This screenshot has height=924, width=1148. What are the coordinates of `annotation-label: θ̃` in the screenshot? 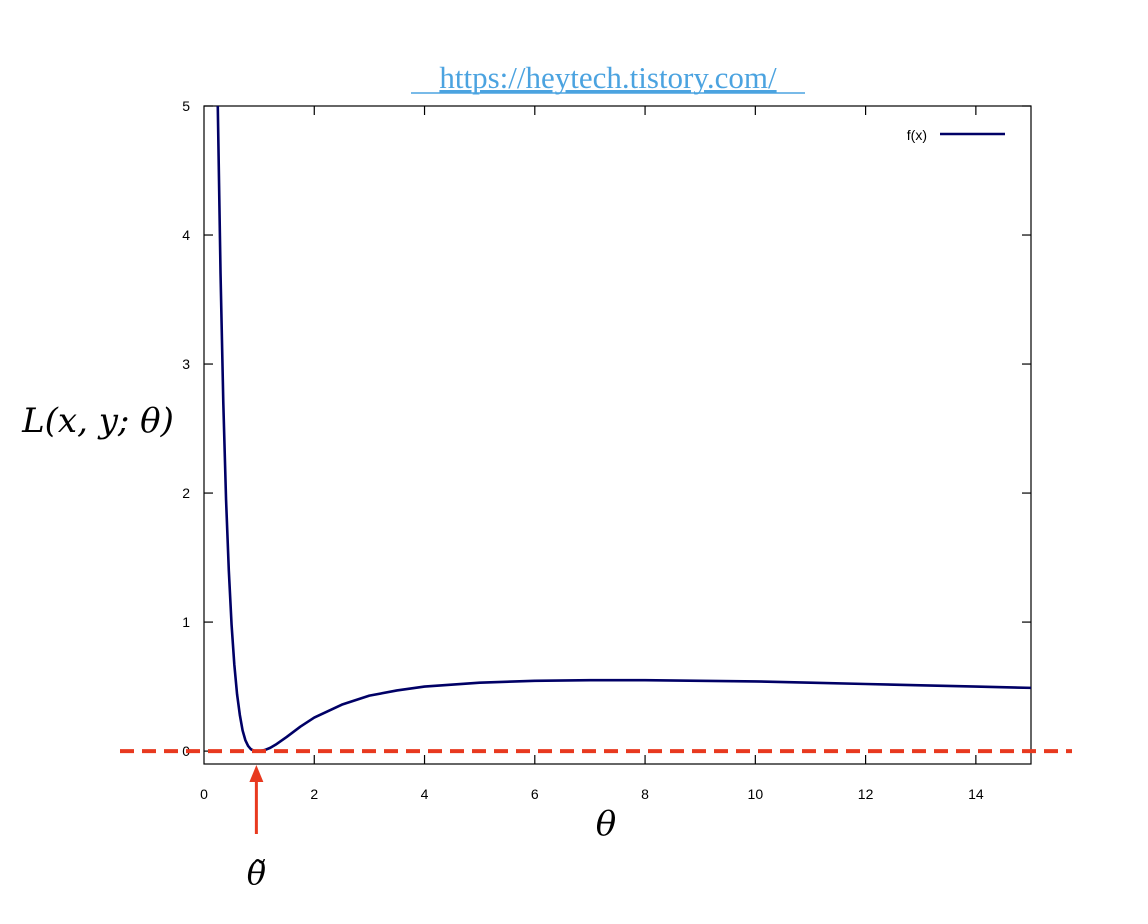 It's located at (256, 873).